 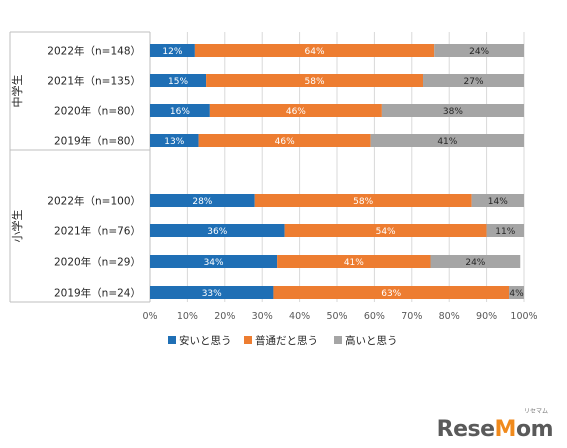 What do you see at coordinates (205, 340) in the screenshot?
I see `legend-label: 安いと思う` at bounding box center [205, 340].